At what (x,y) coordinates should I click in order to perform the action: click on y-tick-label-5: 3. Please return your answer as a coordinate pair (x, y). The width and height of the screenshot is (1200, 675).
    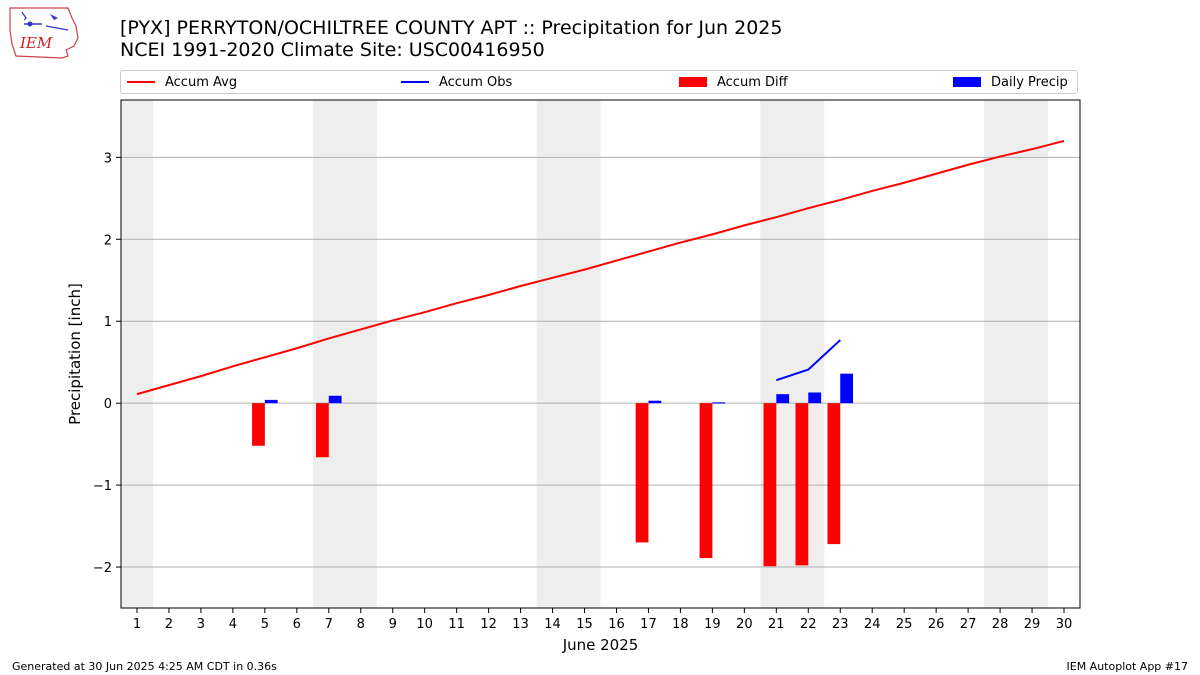
    Looking at the image, I should click on (108, 158).